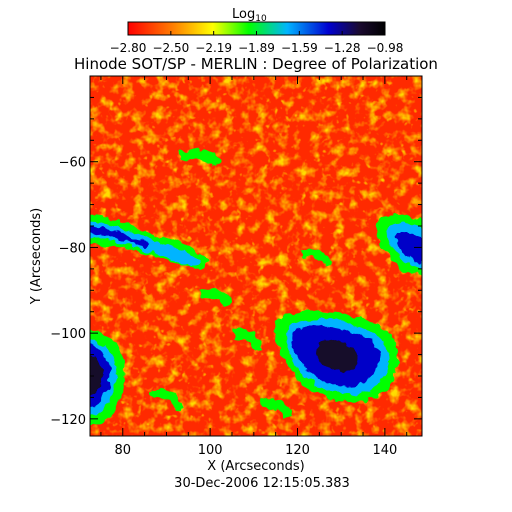 The image size is (512, 512). Describe the element at coordinates (384, 450) in the screenshot. I see `x-tick-label: 140` at that location.